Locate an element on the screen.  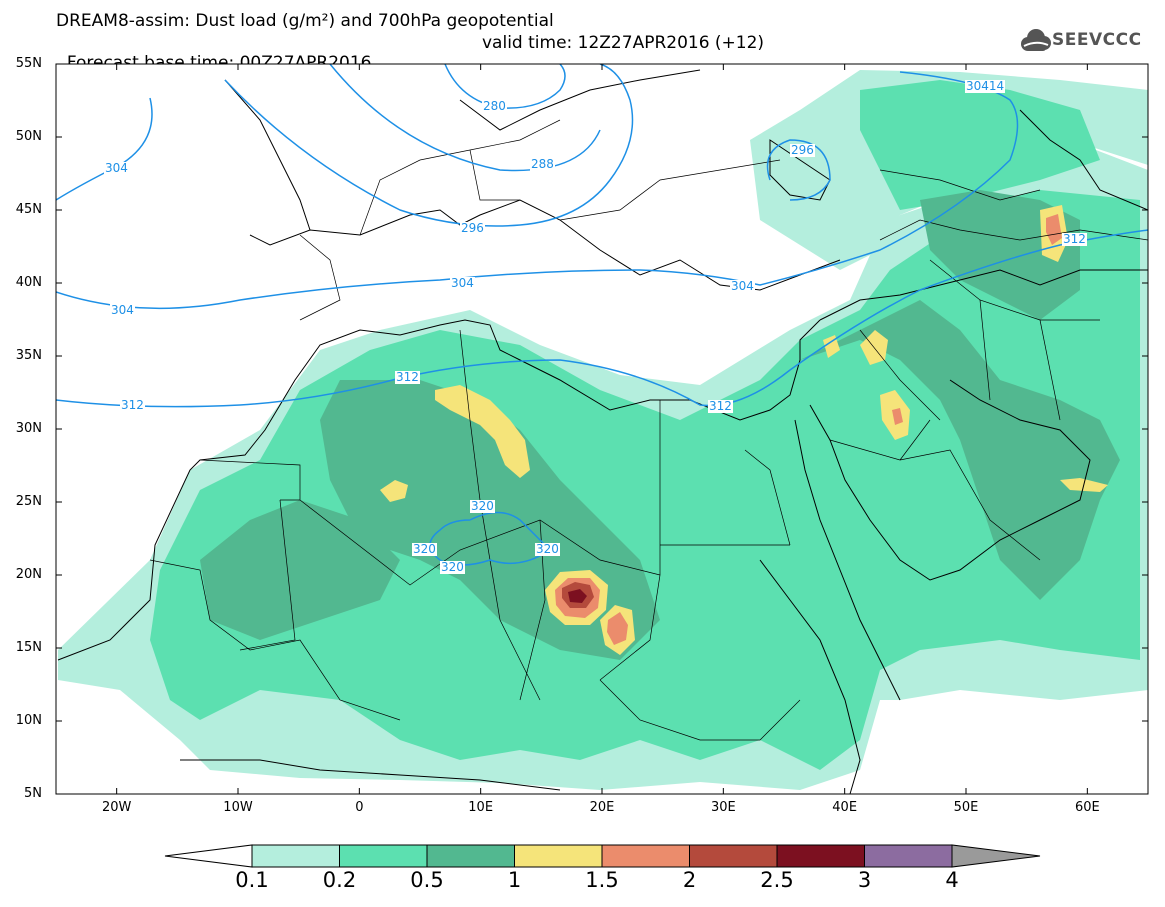
colorbar-level: 4 is located at coordinates (952, 880).